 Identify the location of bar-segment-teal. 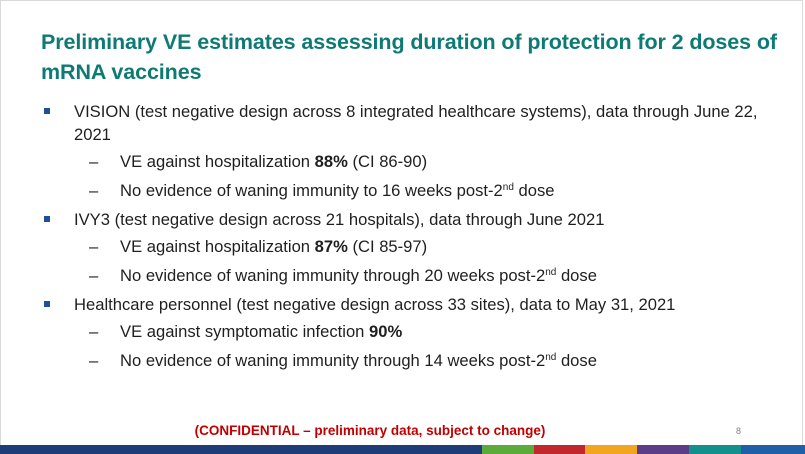
(715, 449).